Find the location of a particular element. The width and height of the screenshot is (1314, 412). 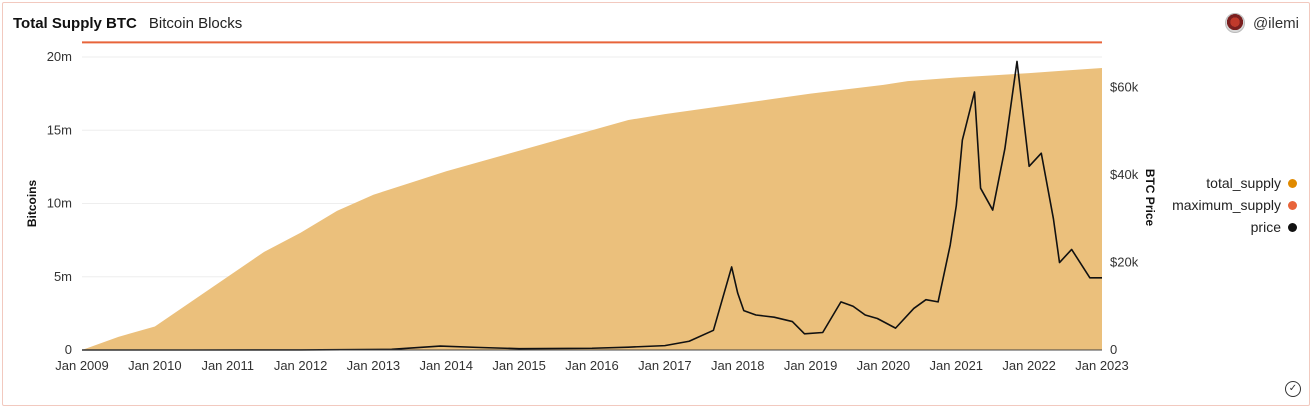

x-tick-label: Jan 2012 is located at coordinates (301, 365).